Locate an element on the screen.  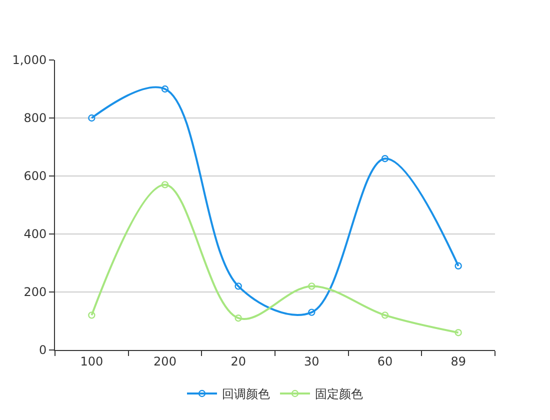
y-tick-label: 800 is located at coordinates (35, 118).